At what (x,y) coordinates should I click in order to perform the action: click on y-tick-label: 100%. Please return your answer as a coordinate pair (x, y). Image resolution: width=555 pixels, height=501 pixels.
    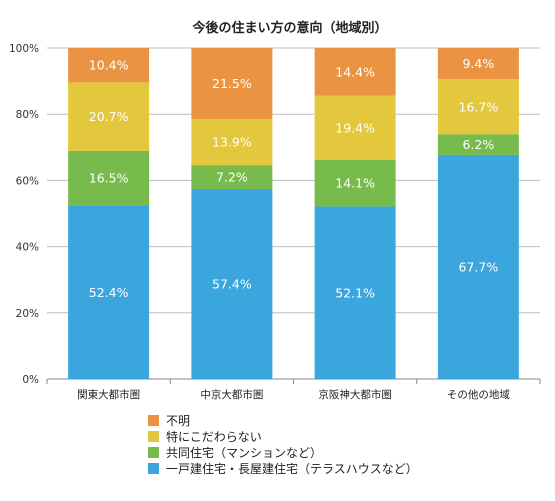
    Looking at the image, I should click on (24, 49).